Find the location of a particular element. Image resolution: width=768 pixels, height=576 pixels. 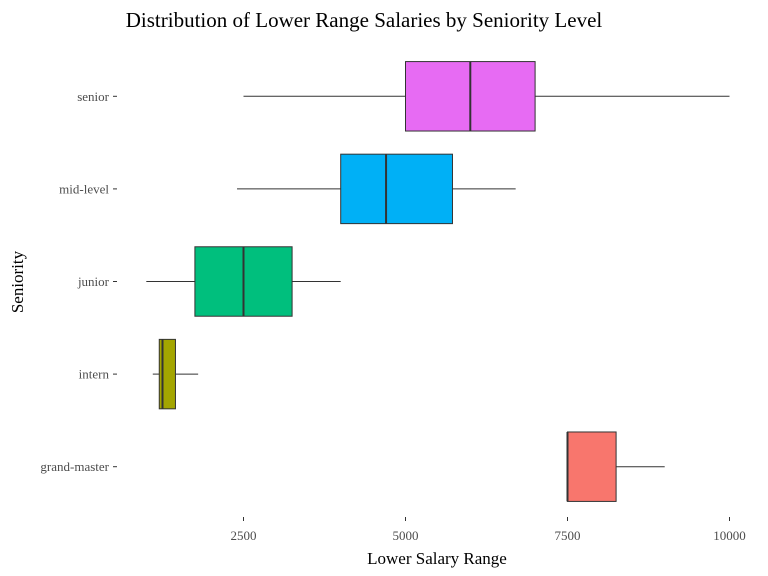

box-grand-master is located at coordinates (615, 466).